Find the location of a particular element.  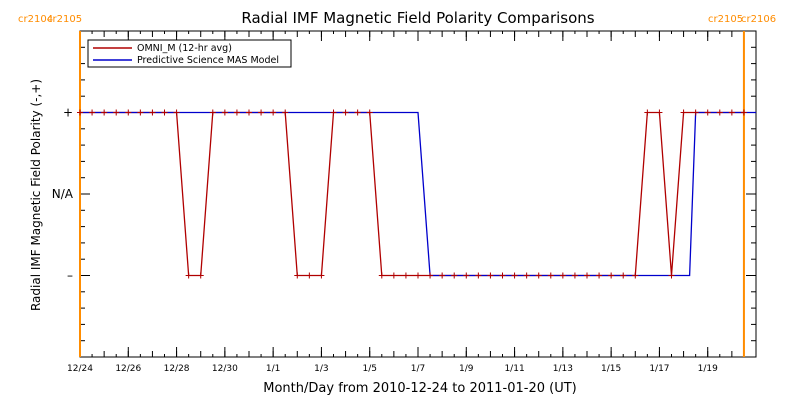

x-tick-label: 1/15 is located at coordinates (611, 369).